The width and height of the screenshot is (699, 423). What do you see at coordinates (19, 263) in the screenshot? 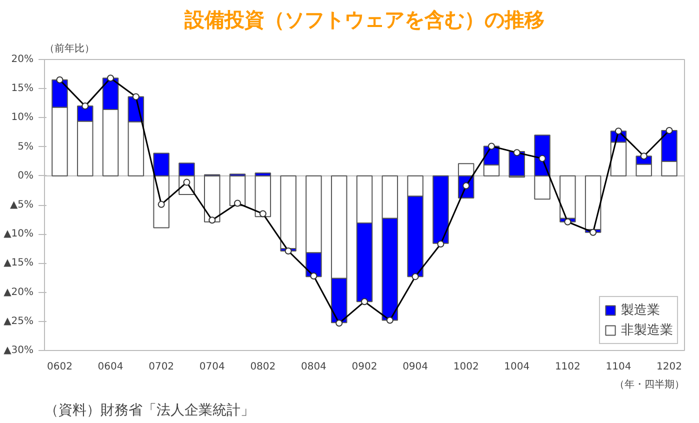
I see `y-tick-label: ▲15%` at bounding box center [19, 263].